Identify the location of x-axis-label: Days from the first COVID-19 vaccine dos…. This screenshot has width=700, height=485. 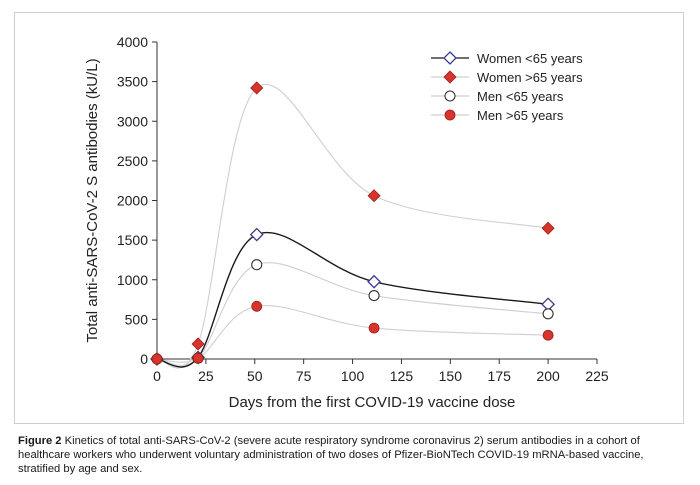
(372, 402).